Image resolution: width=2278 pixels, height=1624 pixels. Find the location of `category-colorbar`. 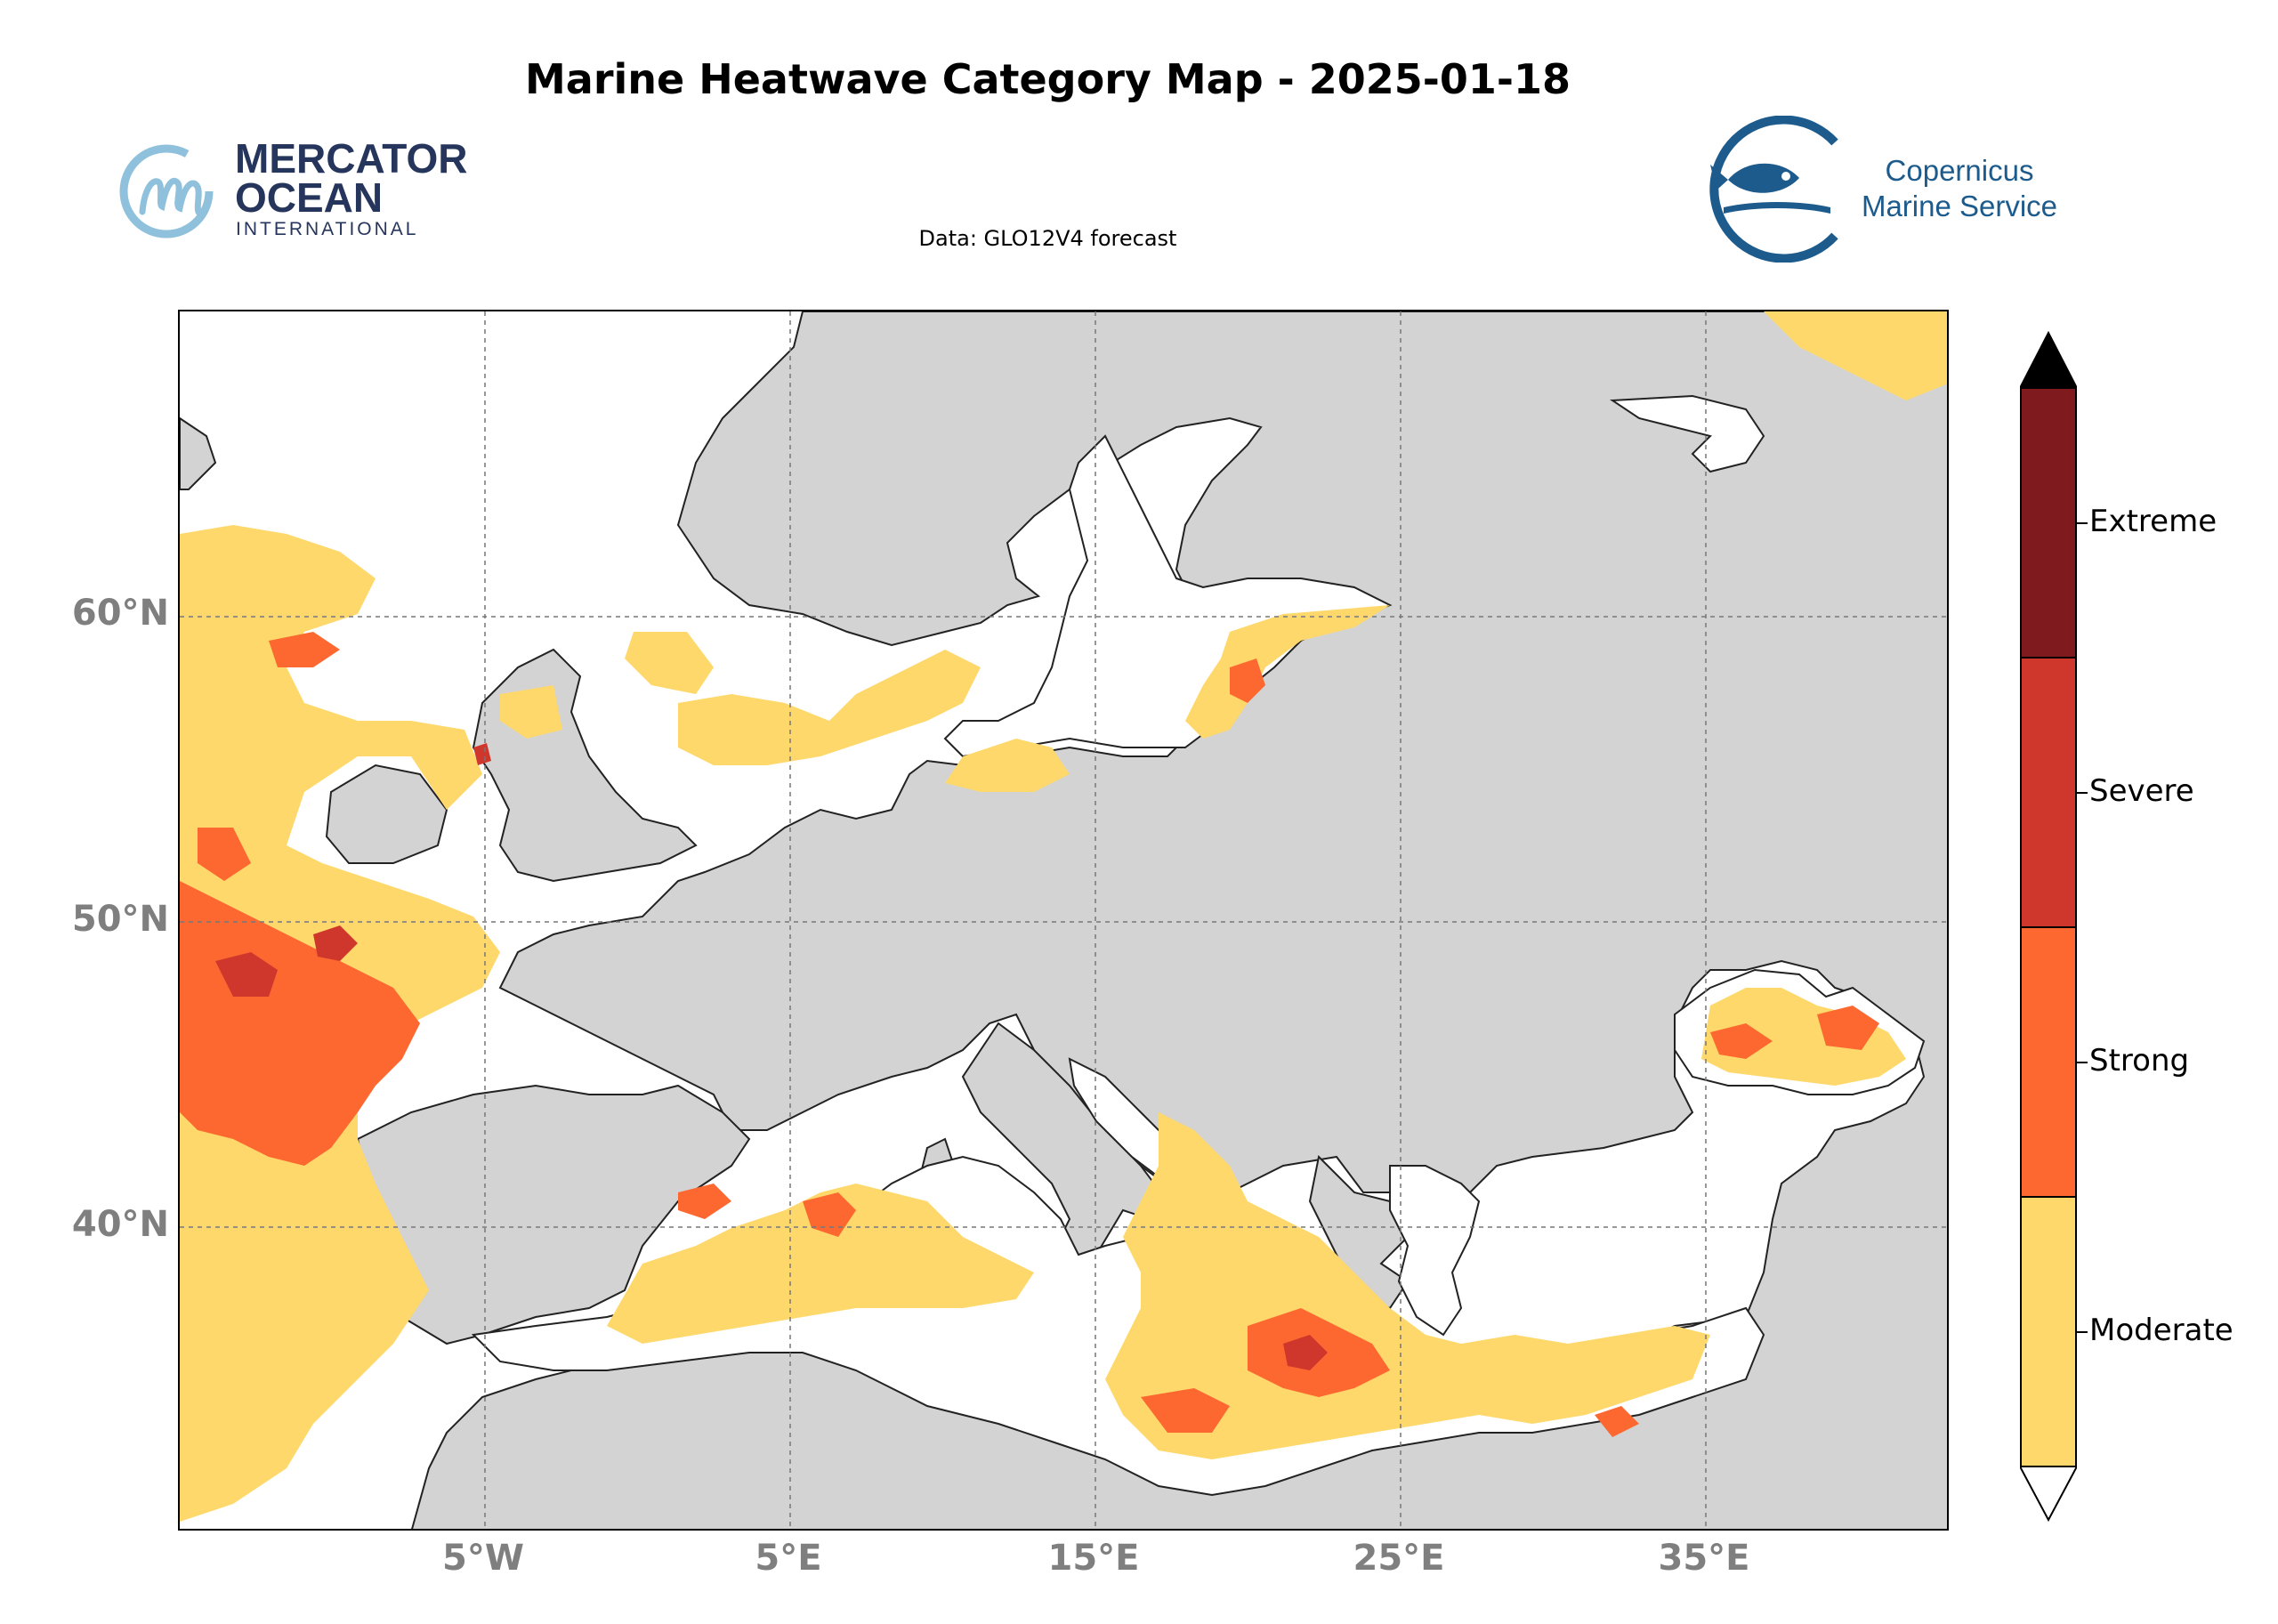

category-colorbar is located at coordinates (2048, 926).